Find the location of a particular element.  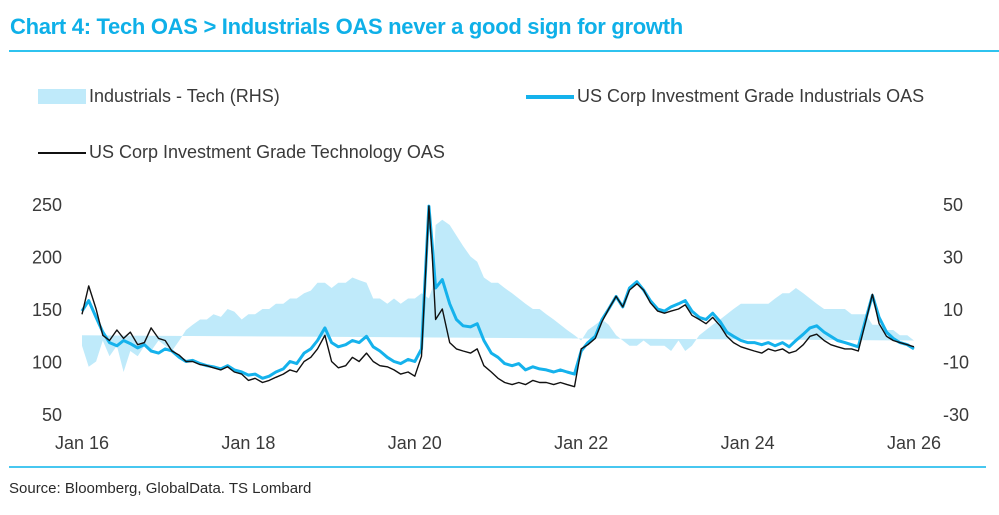

legend-label-industrials: US Corp Investment Grade Industrials OAS is located at coordinates (751, 96).